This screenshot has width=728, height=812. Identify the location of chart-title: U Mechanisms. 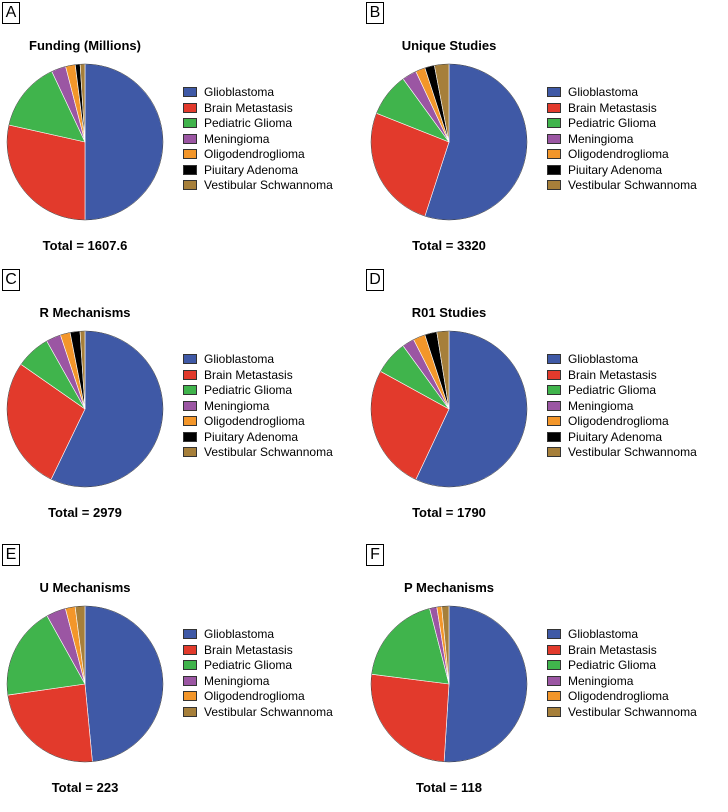
(85, 587).